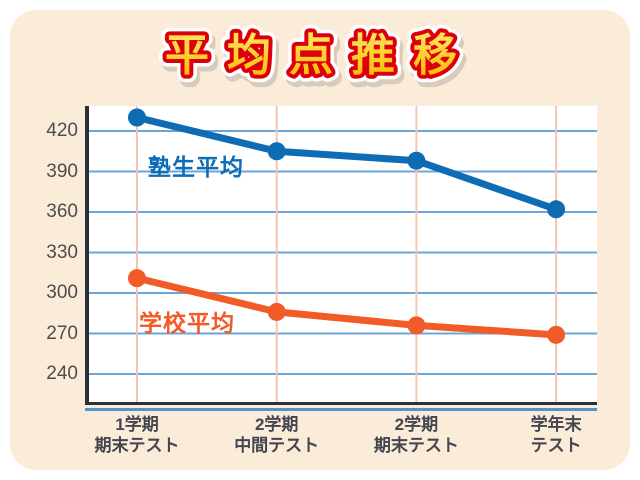 This screenshot has height=480, width=640. What do you see at coordinates (137, 435) in the screenshot?
I see `x-label-term1-final: 1学期 期末テスト` at bounding box center [137, 435].